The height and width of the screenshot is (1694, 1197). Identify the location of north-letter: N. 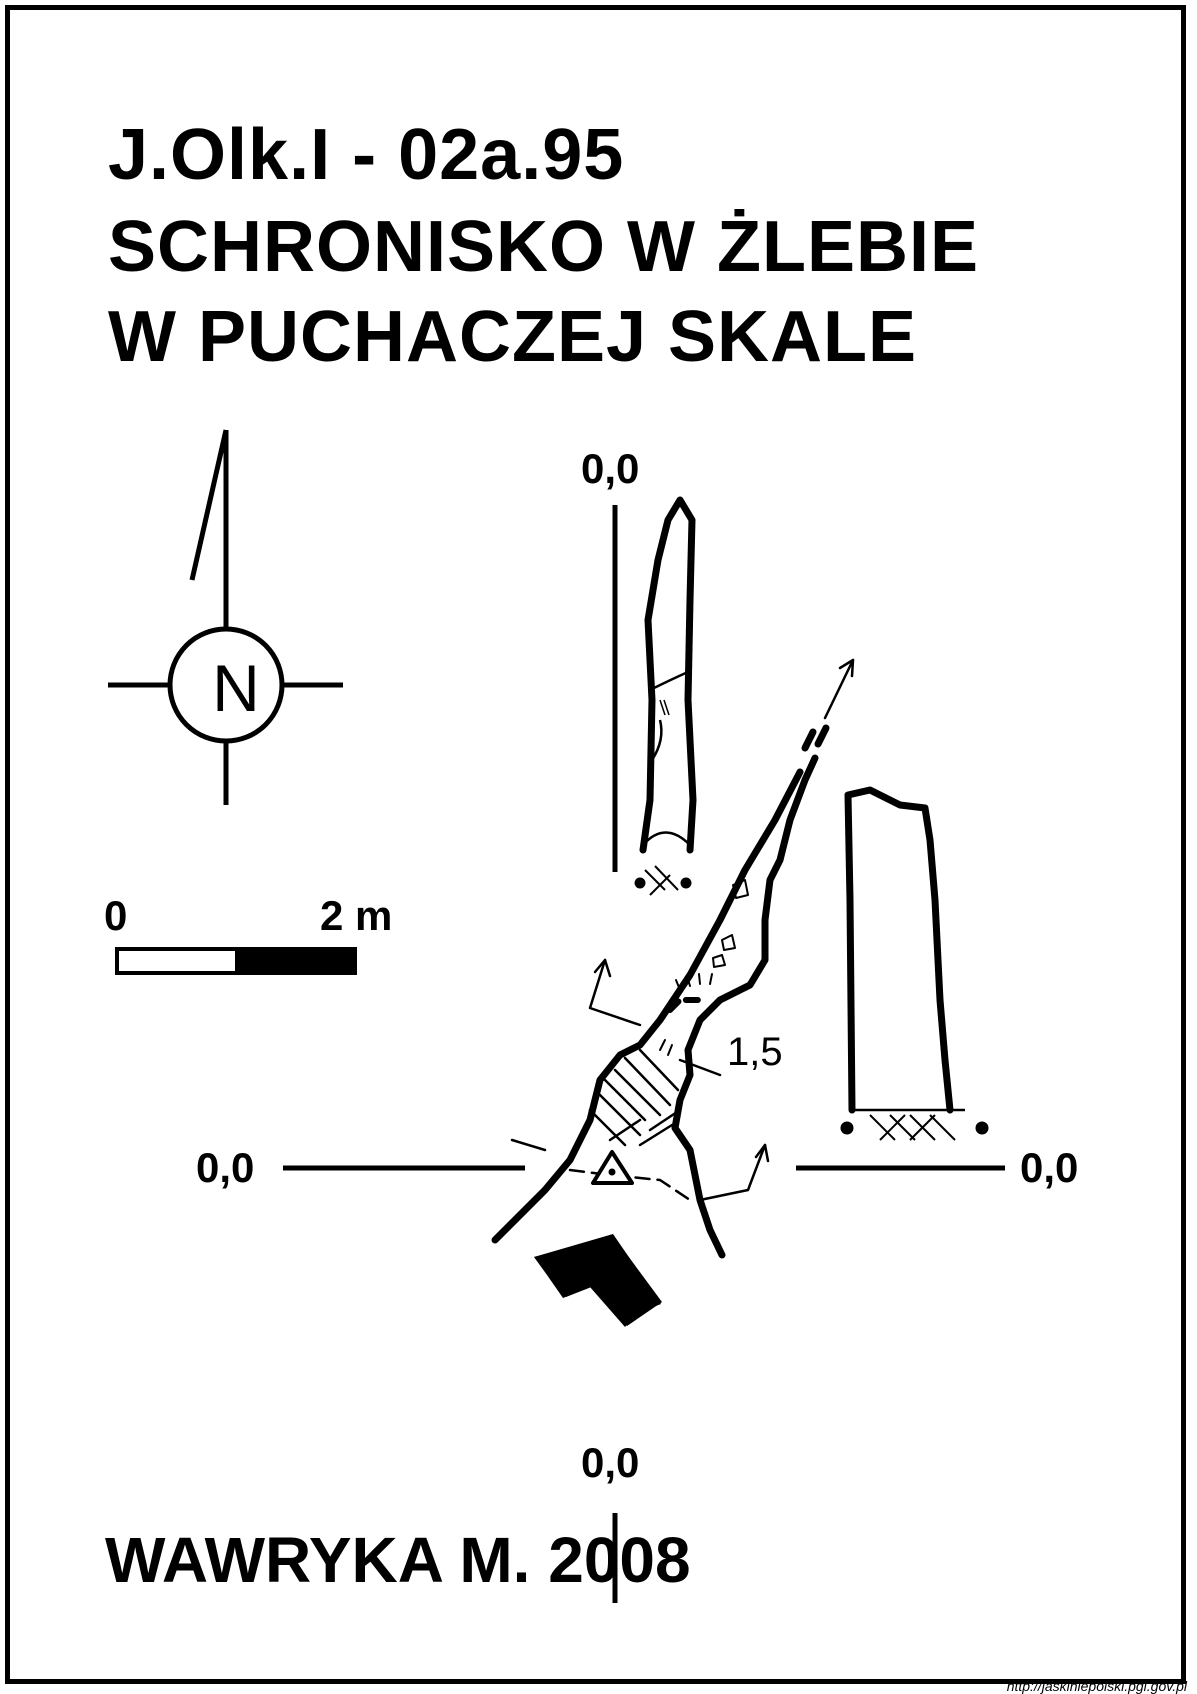
(236, 688).